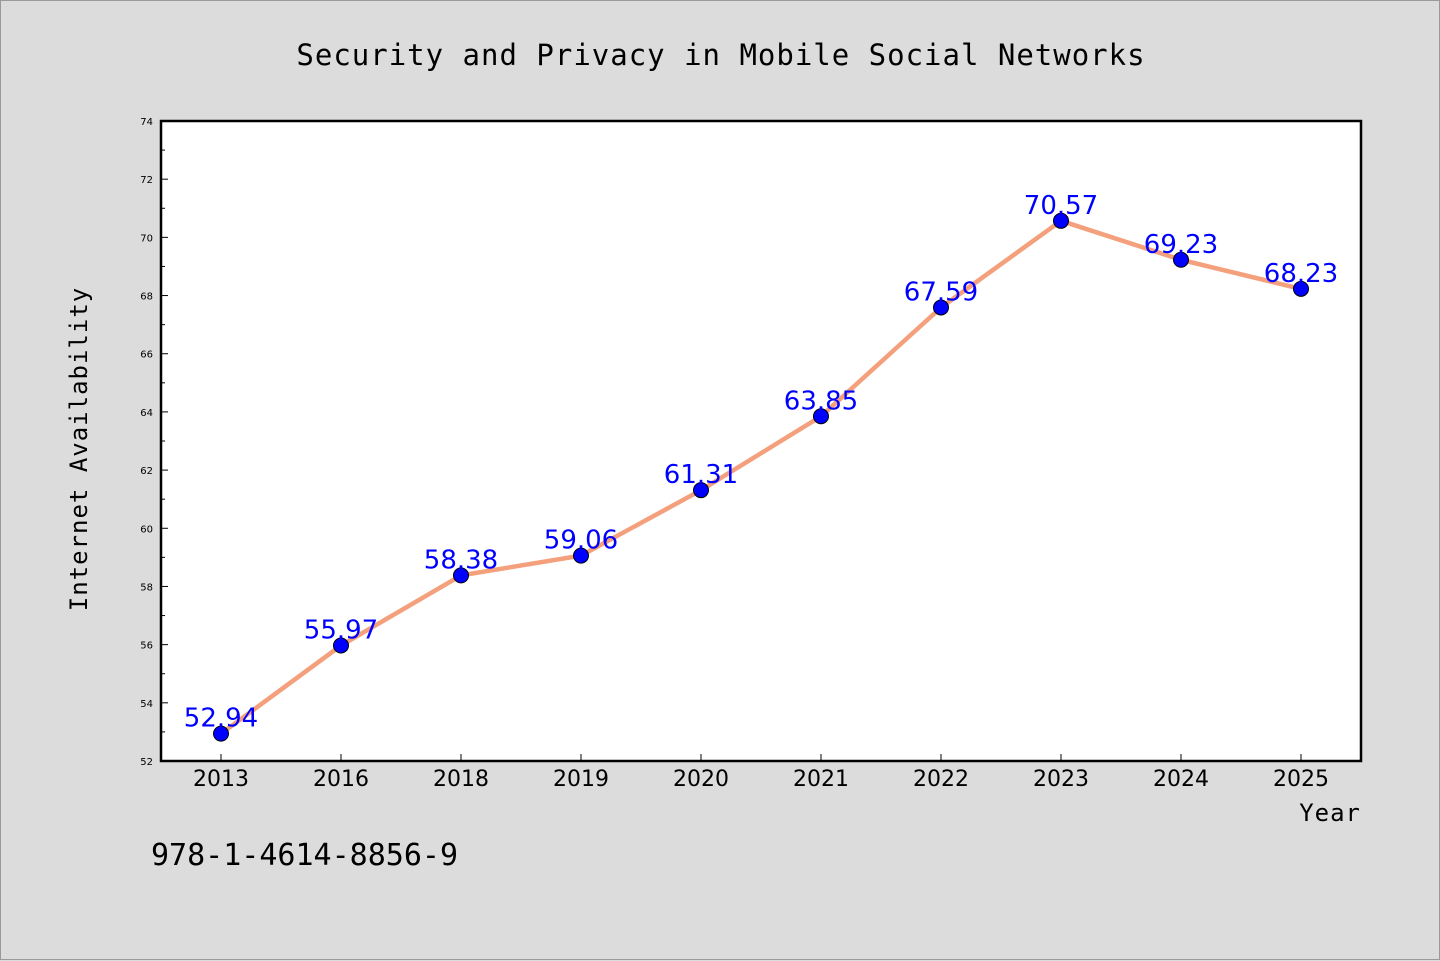 The image size is (1440, 961). I want to click on x-tick-label: 2025, so click(1301, 779).